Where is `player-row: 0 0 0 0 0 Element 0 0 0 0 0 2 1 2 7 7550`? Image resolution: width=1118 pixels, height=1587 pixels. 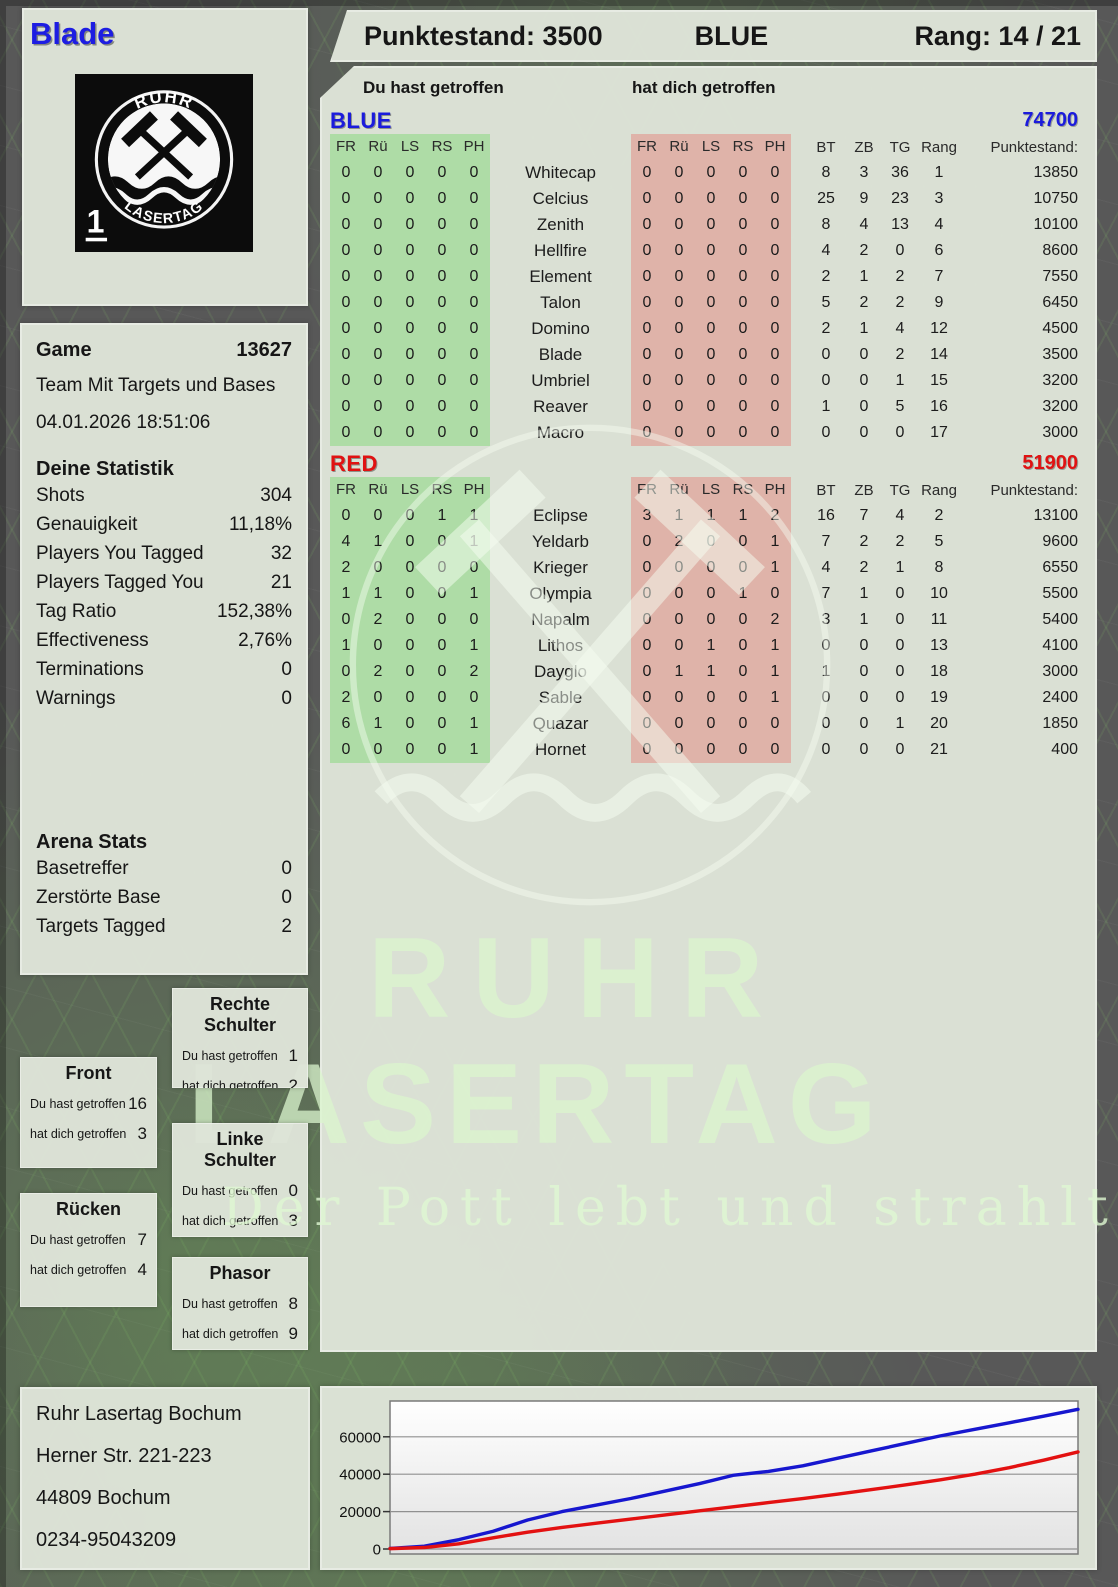
player-row: 0 0 0 0 0 Element 0 0 0 0 0 2 1 2 7 7550 is located at coordinates (704, 277).